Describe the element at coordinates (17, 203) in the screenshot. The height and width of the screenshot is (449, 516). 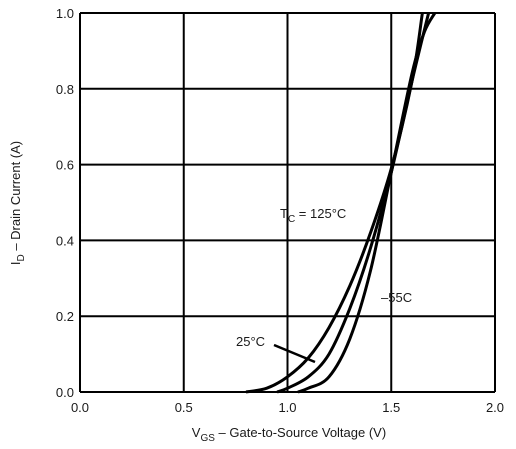
I see `y-axis-label: ID – Drain Current (A)` at that location.